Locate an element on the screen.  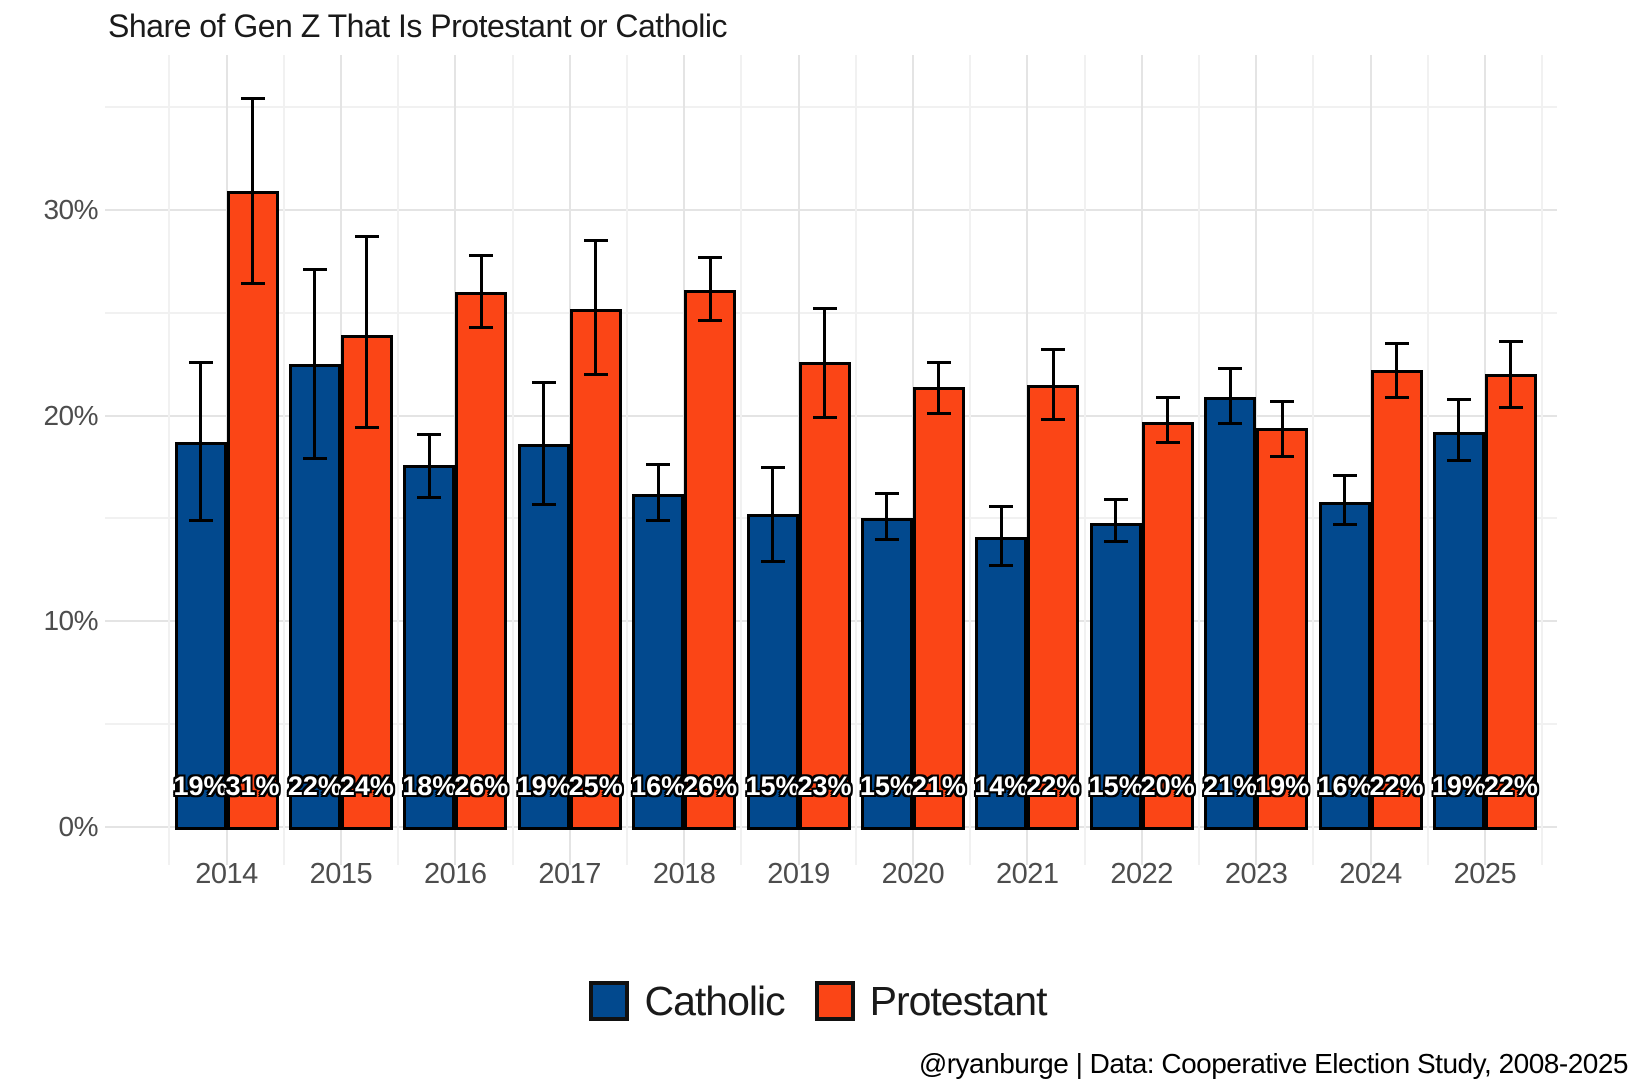
bar-protestant-2019 is located at coordinates (824, 596).